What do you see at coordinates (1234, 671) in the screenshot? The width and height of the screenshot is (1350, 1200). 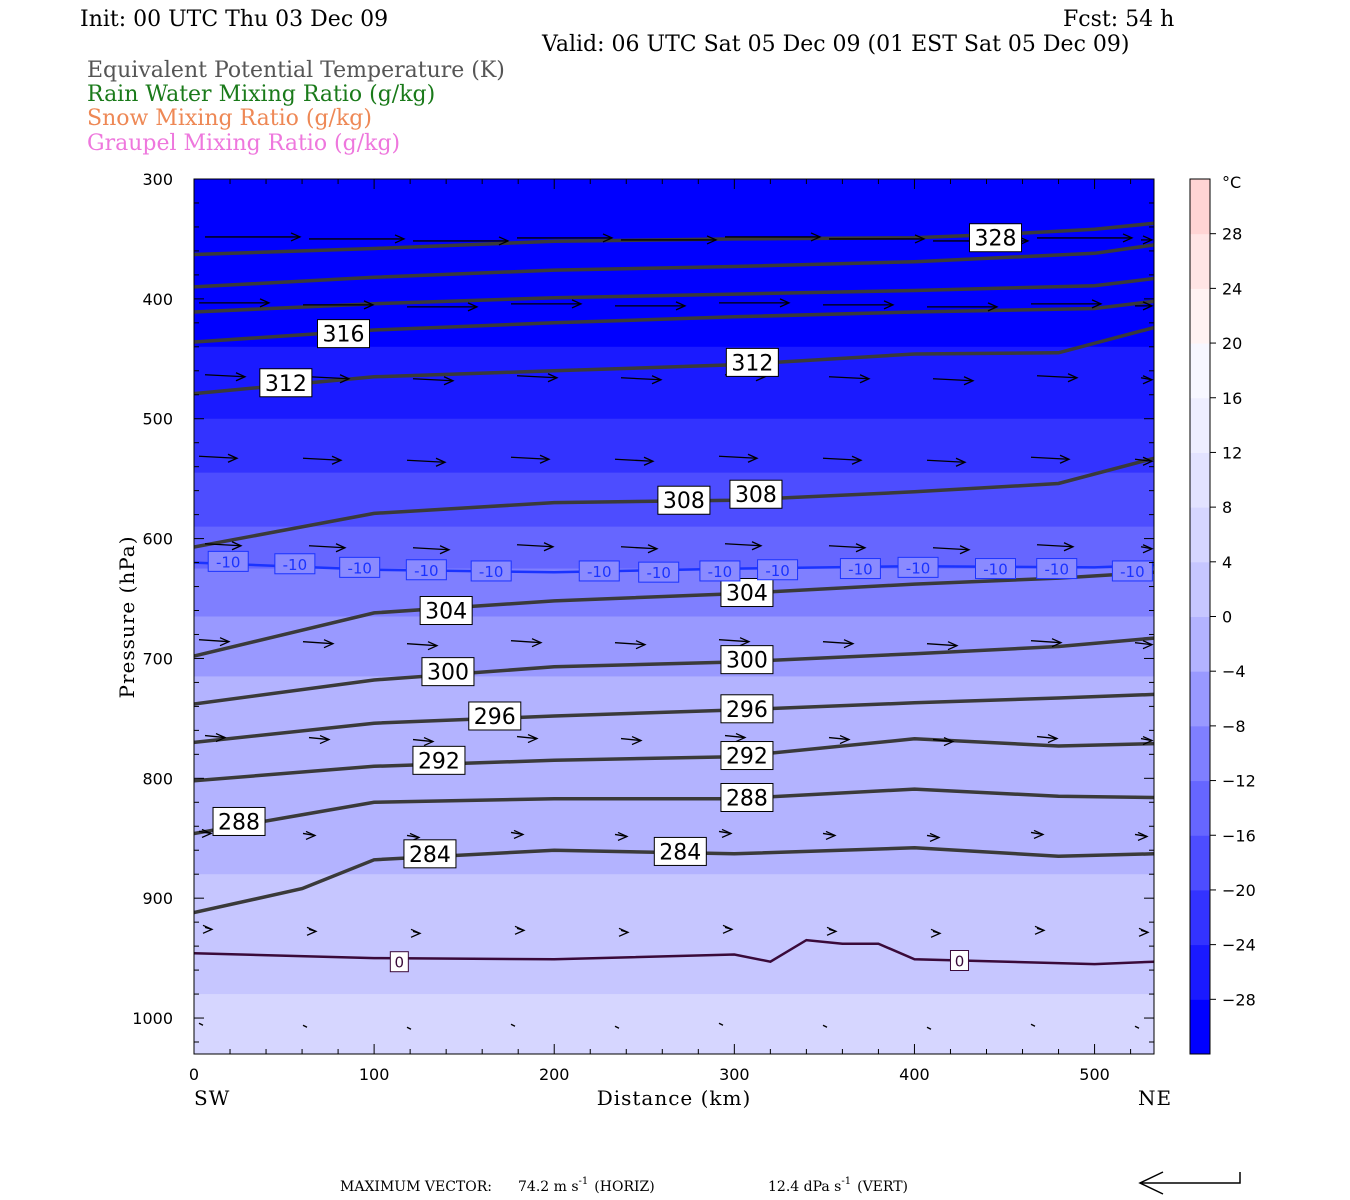 I see `colorbar-tick-label: −4` at bounding box center [1234, 671].